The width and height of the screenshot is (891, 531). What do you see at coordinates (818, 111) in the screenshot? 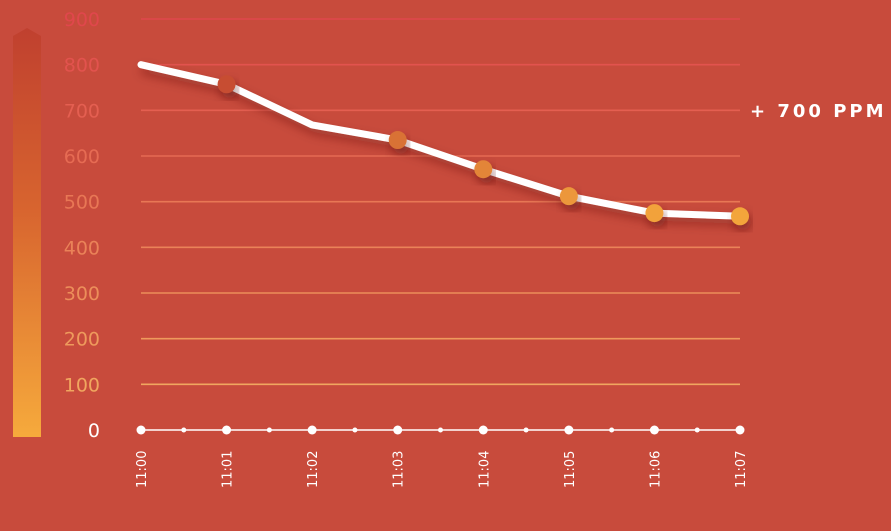
I see `value-annotation: + 700 PPM` at bounding box center [818, 111].